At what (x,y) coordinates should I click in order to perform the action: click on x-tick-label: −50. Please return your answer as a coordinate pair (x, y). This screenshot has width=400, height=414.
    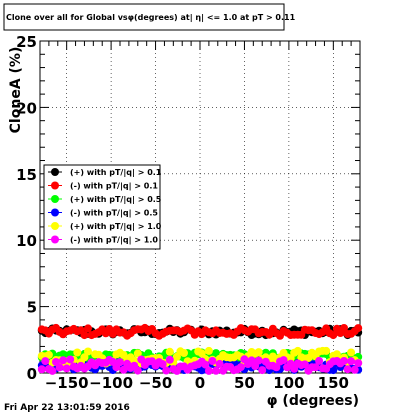
    Looking at the image, I should click on (155, 383).